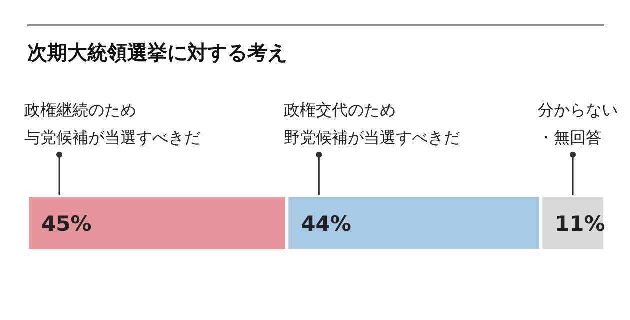  I want to click on text: 政権交代のため野党候補が当選すべきだ, so click(372, 124).